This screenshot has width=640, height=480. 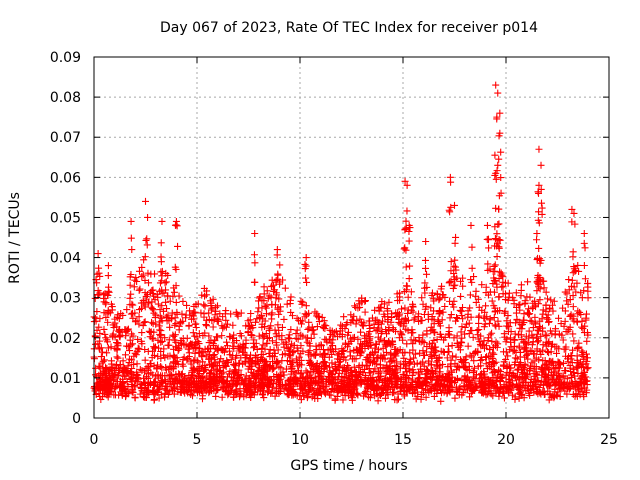 I want to click on y-tick-label: 0.04, so click(x=65, y=259).